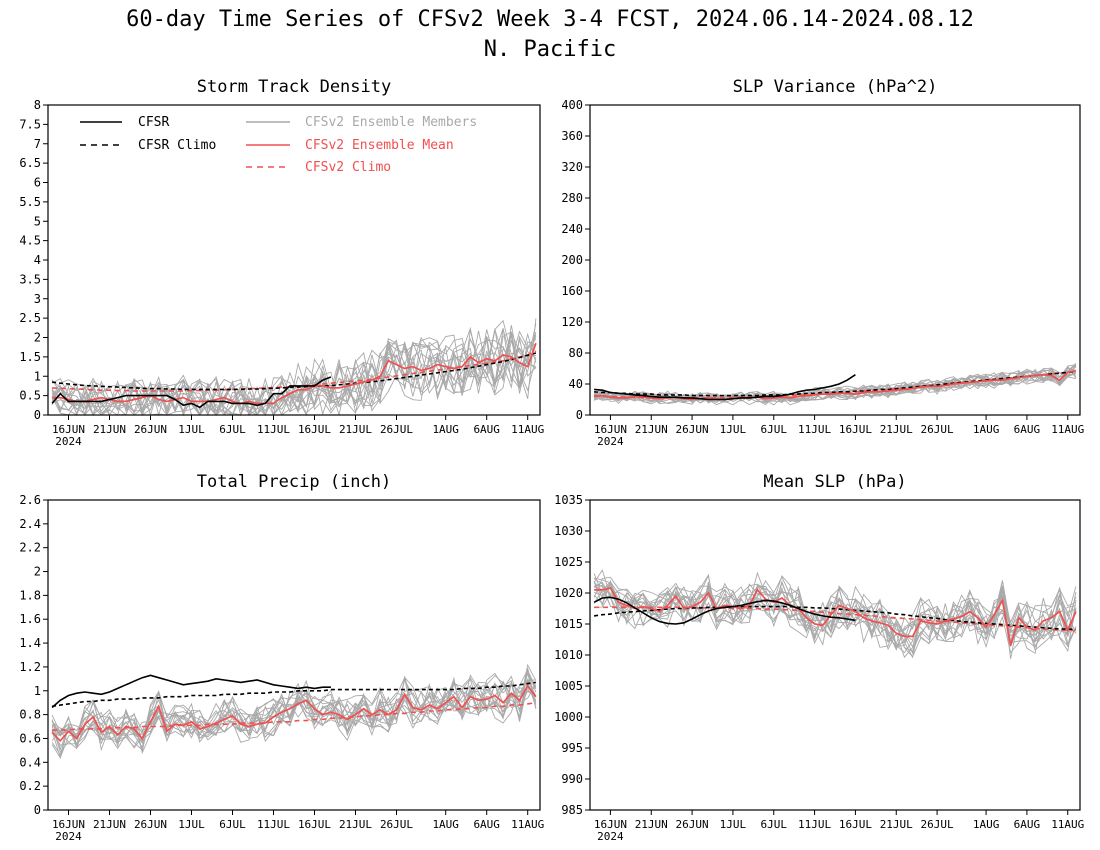 This screenshot has width=1100, height=850. I want to click on y-tick-label: 1015, so click(568, 624).